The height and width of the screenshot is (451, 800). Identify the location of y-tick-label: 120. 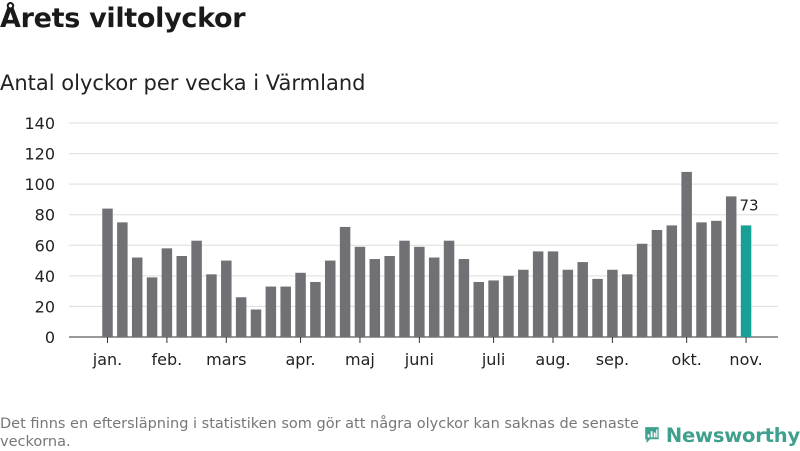
(39, 154).